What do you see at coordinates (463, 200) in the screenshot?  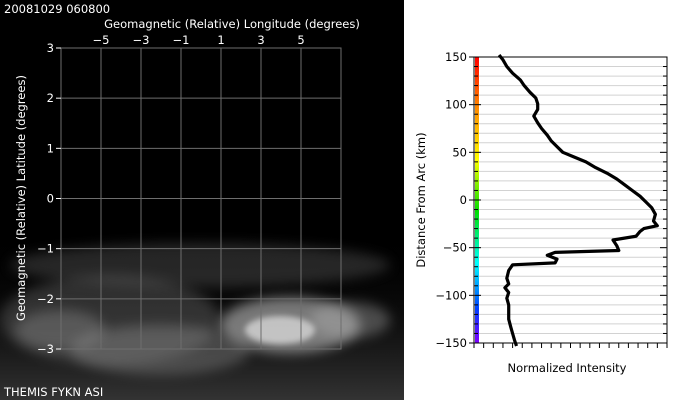 I see `profile-y-tick-label: 0` at bounding box center [463, 200].